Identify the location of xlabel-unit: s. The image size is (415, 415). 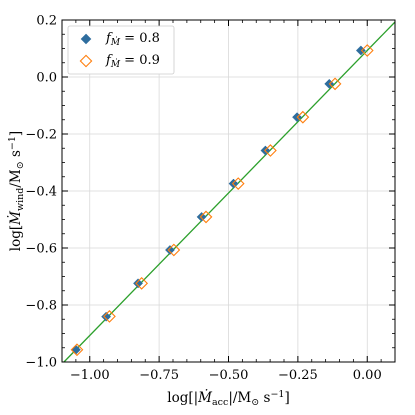
(264, 398).